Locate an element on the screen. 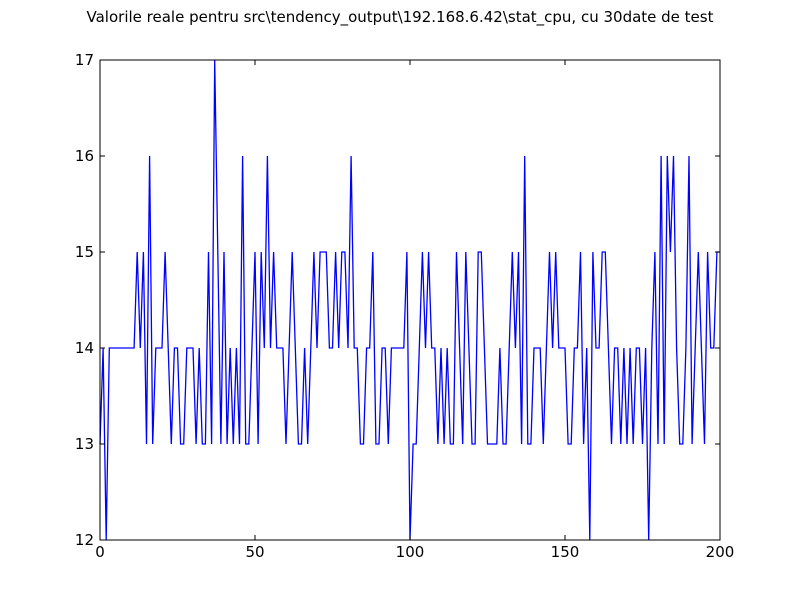 The height and width of the screenshot is (600, 800). x-tick-label: 50 is located at coordinates (254, 552).